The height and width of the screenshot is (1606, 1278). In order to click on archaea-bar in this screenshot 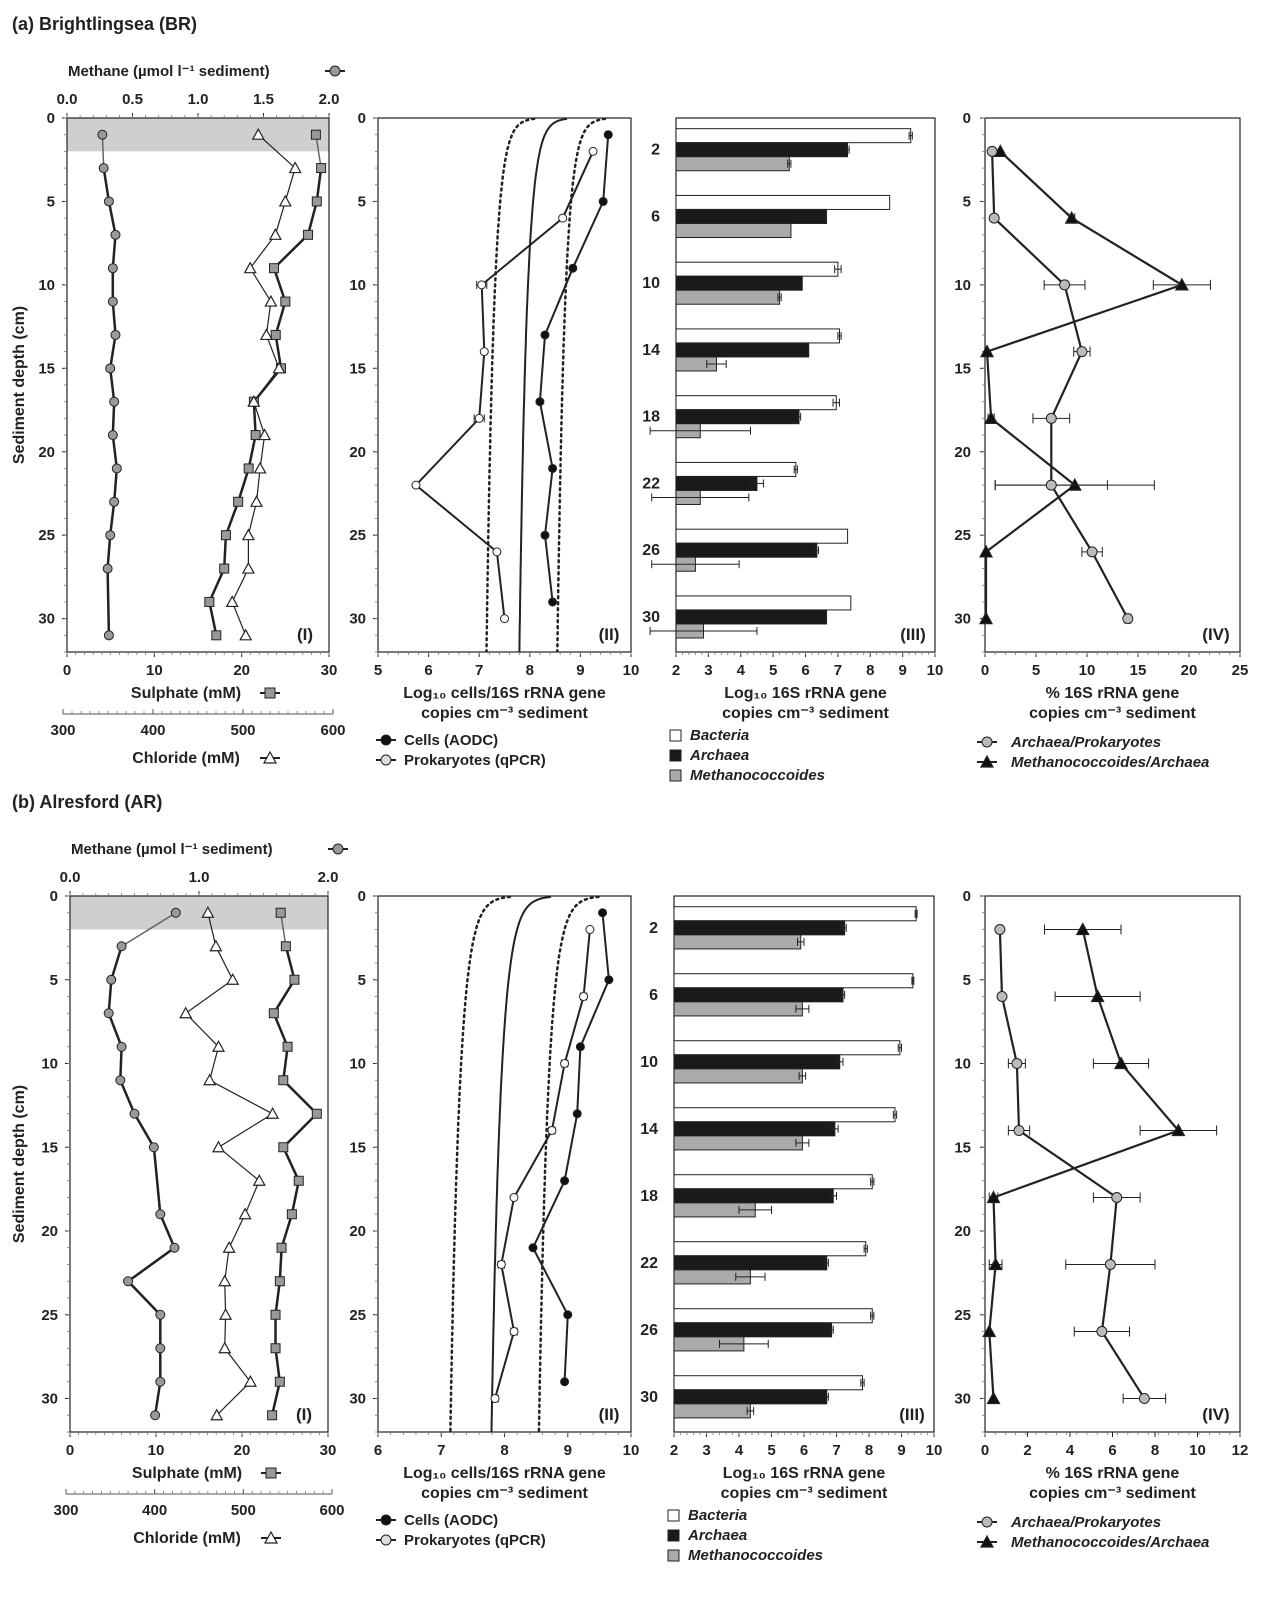, I will do `click(737, 417)`.